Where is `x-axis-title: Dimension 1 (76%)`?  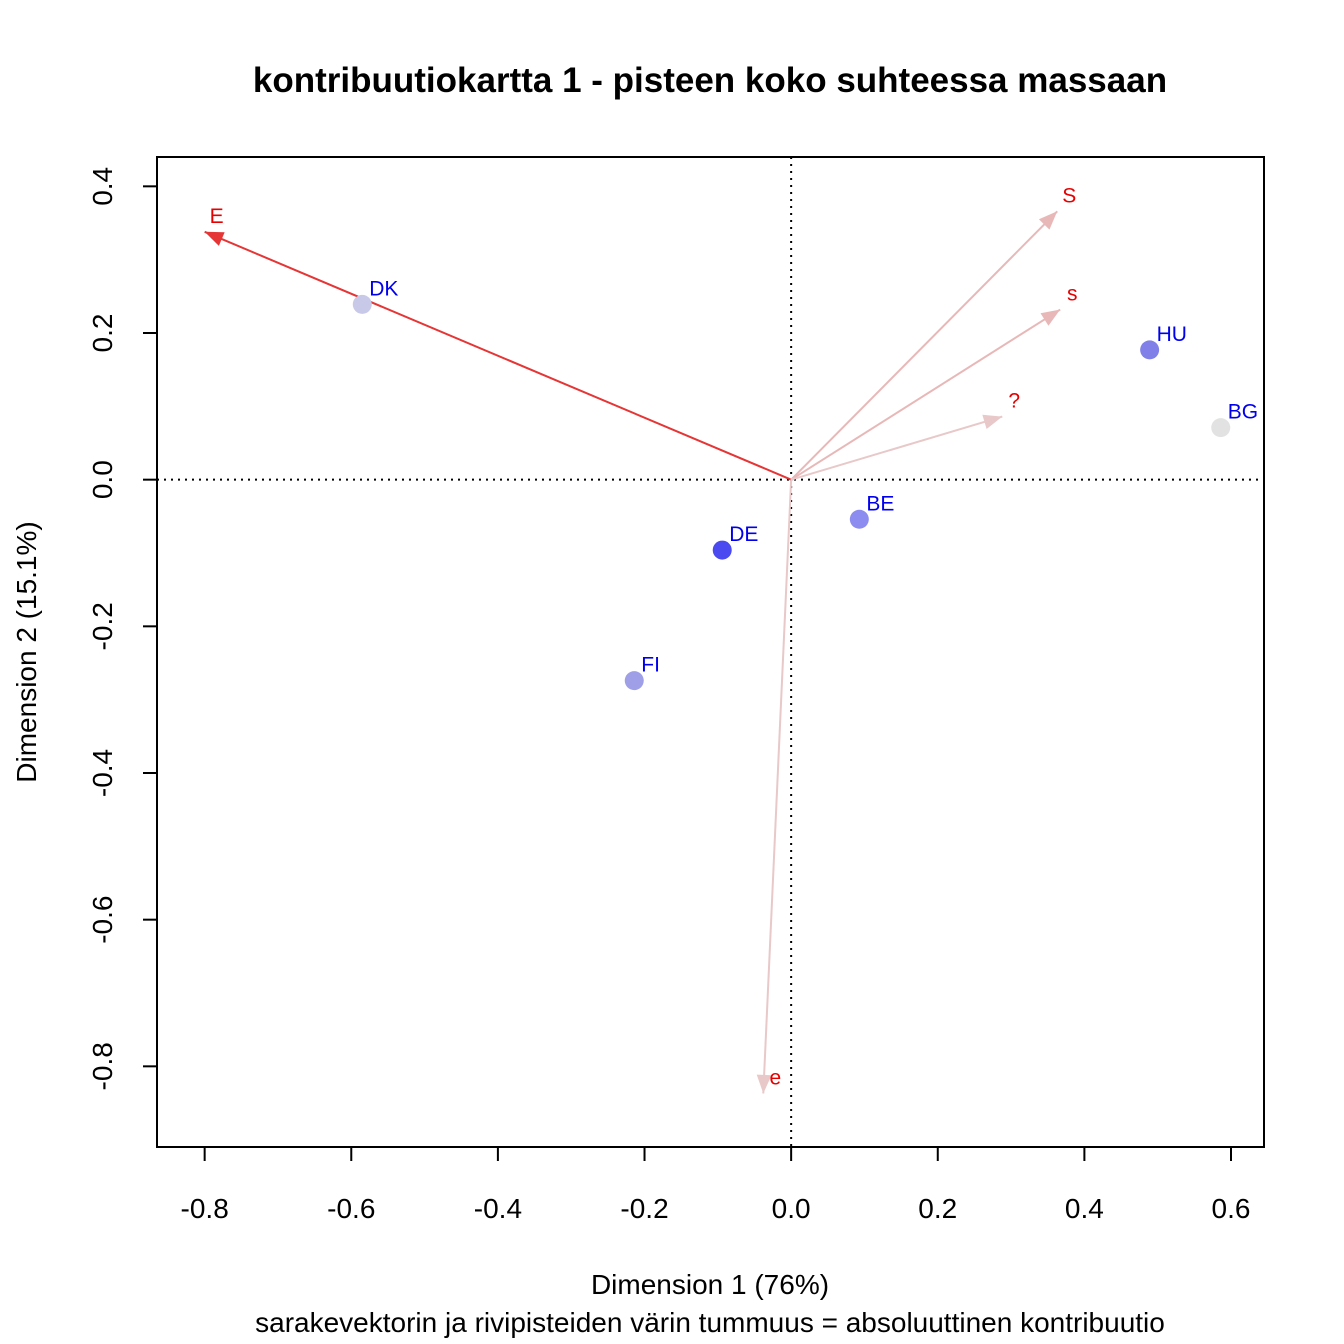 x-axis-title: Dimension 1 (76%) is located at coordinates (710, 1284).